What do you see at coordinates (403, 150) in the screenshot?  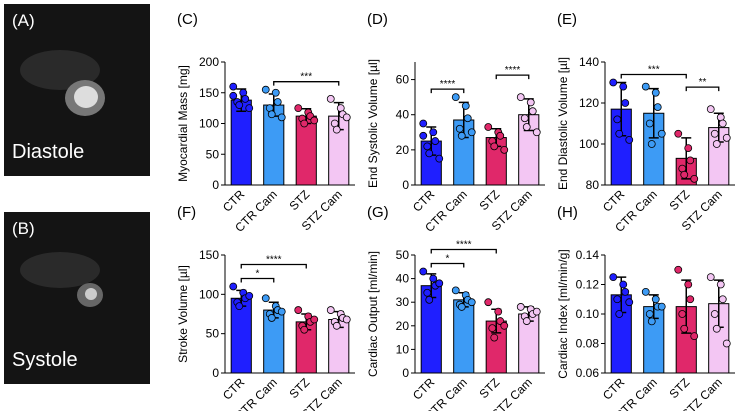 I see `y-tick-label: 20` at bounding box center [403, 150].